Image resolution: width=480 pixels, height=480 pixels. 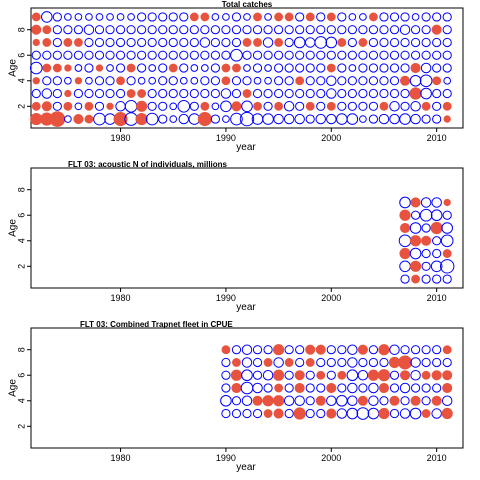 I want to click on panel-title: Total catches, so click(x=247, y=4).